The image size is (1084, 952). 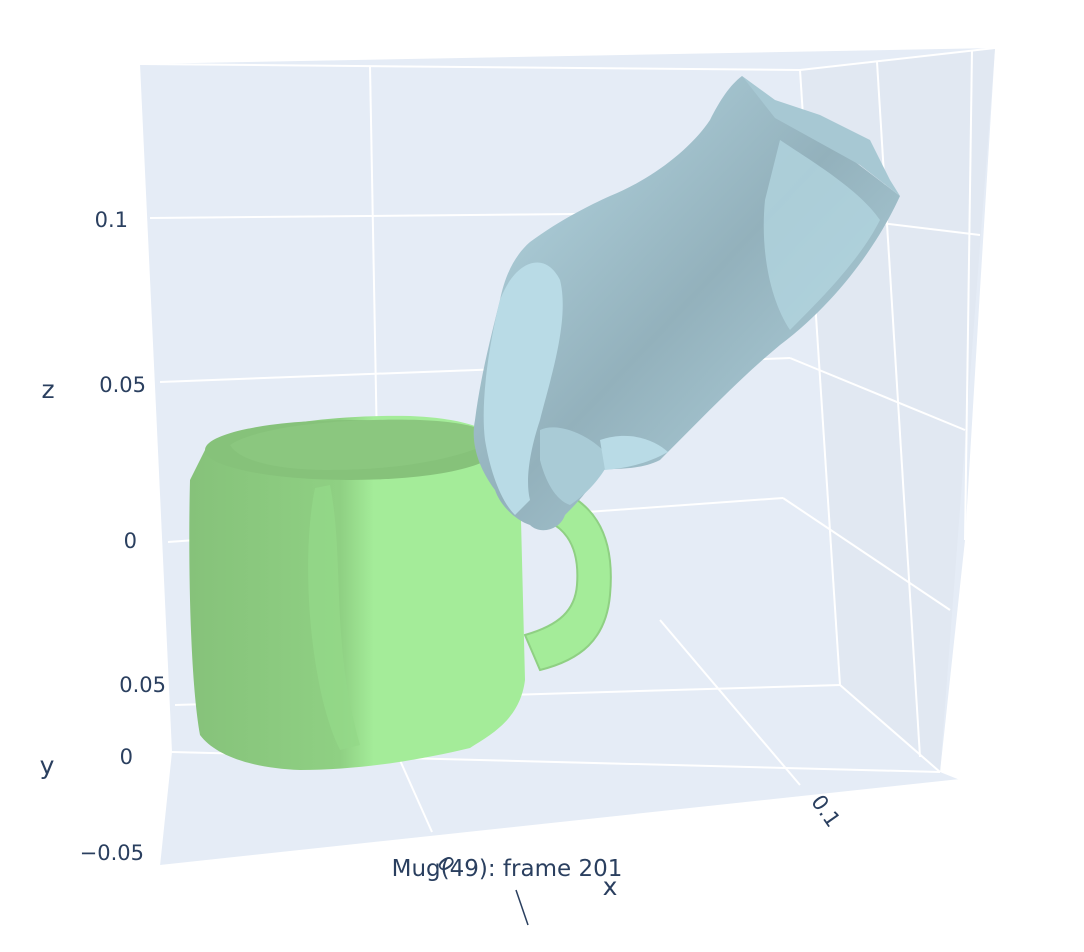 I want to click on y-tick-1: 0, so click(x=126, y=757).